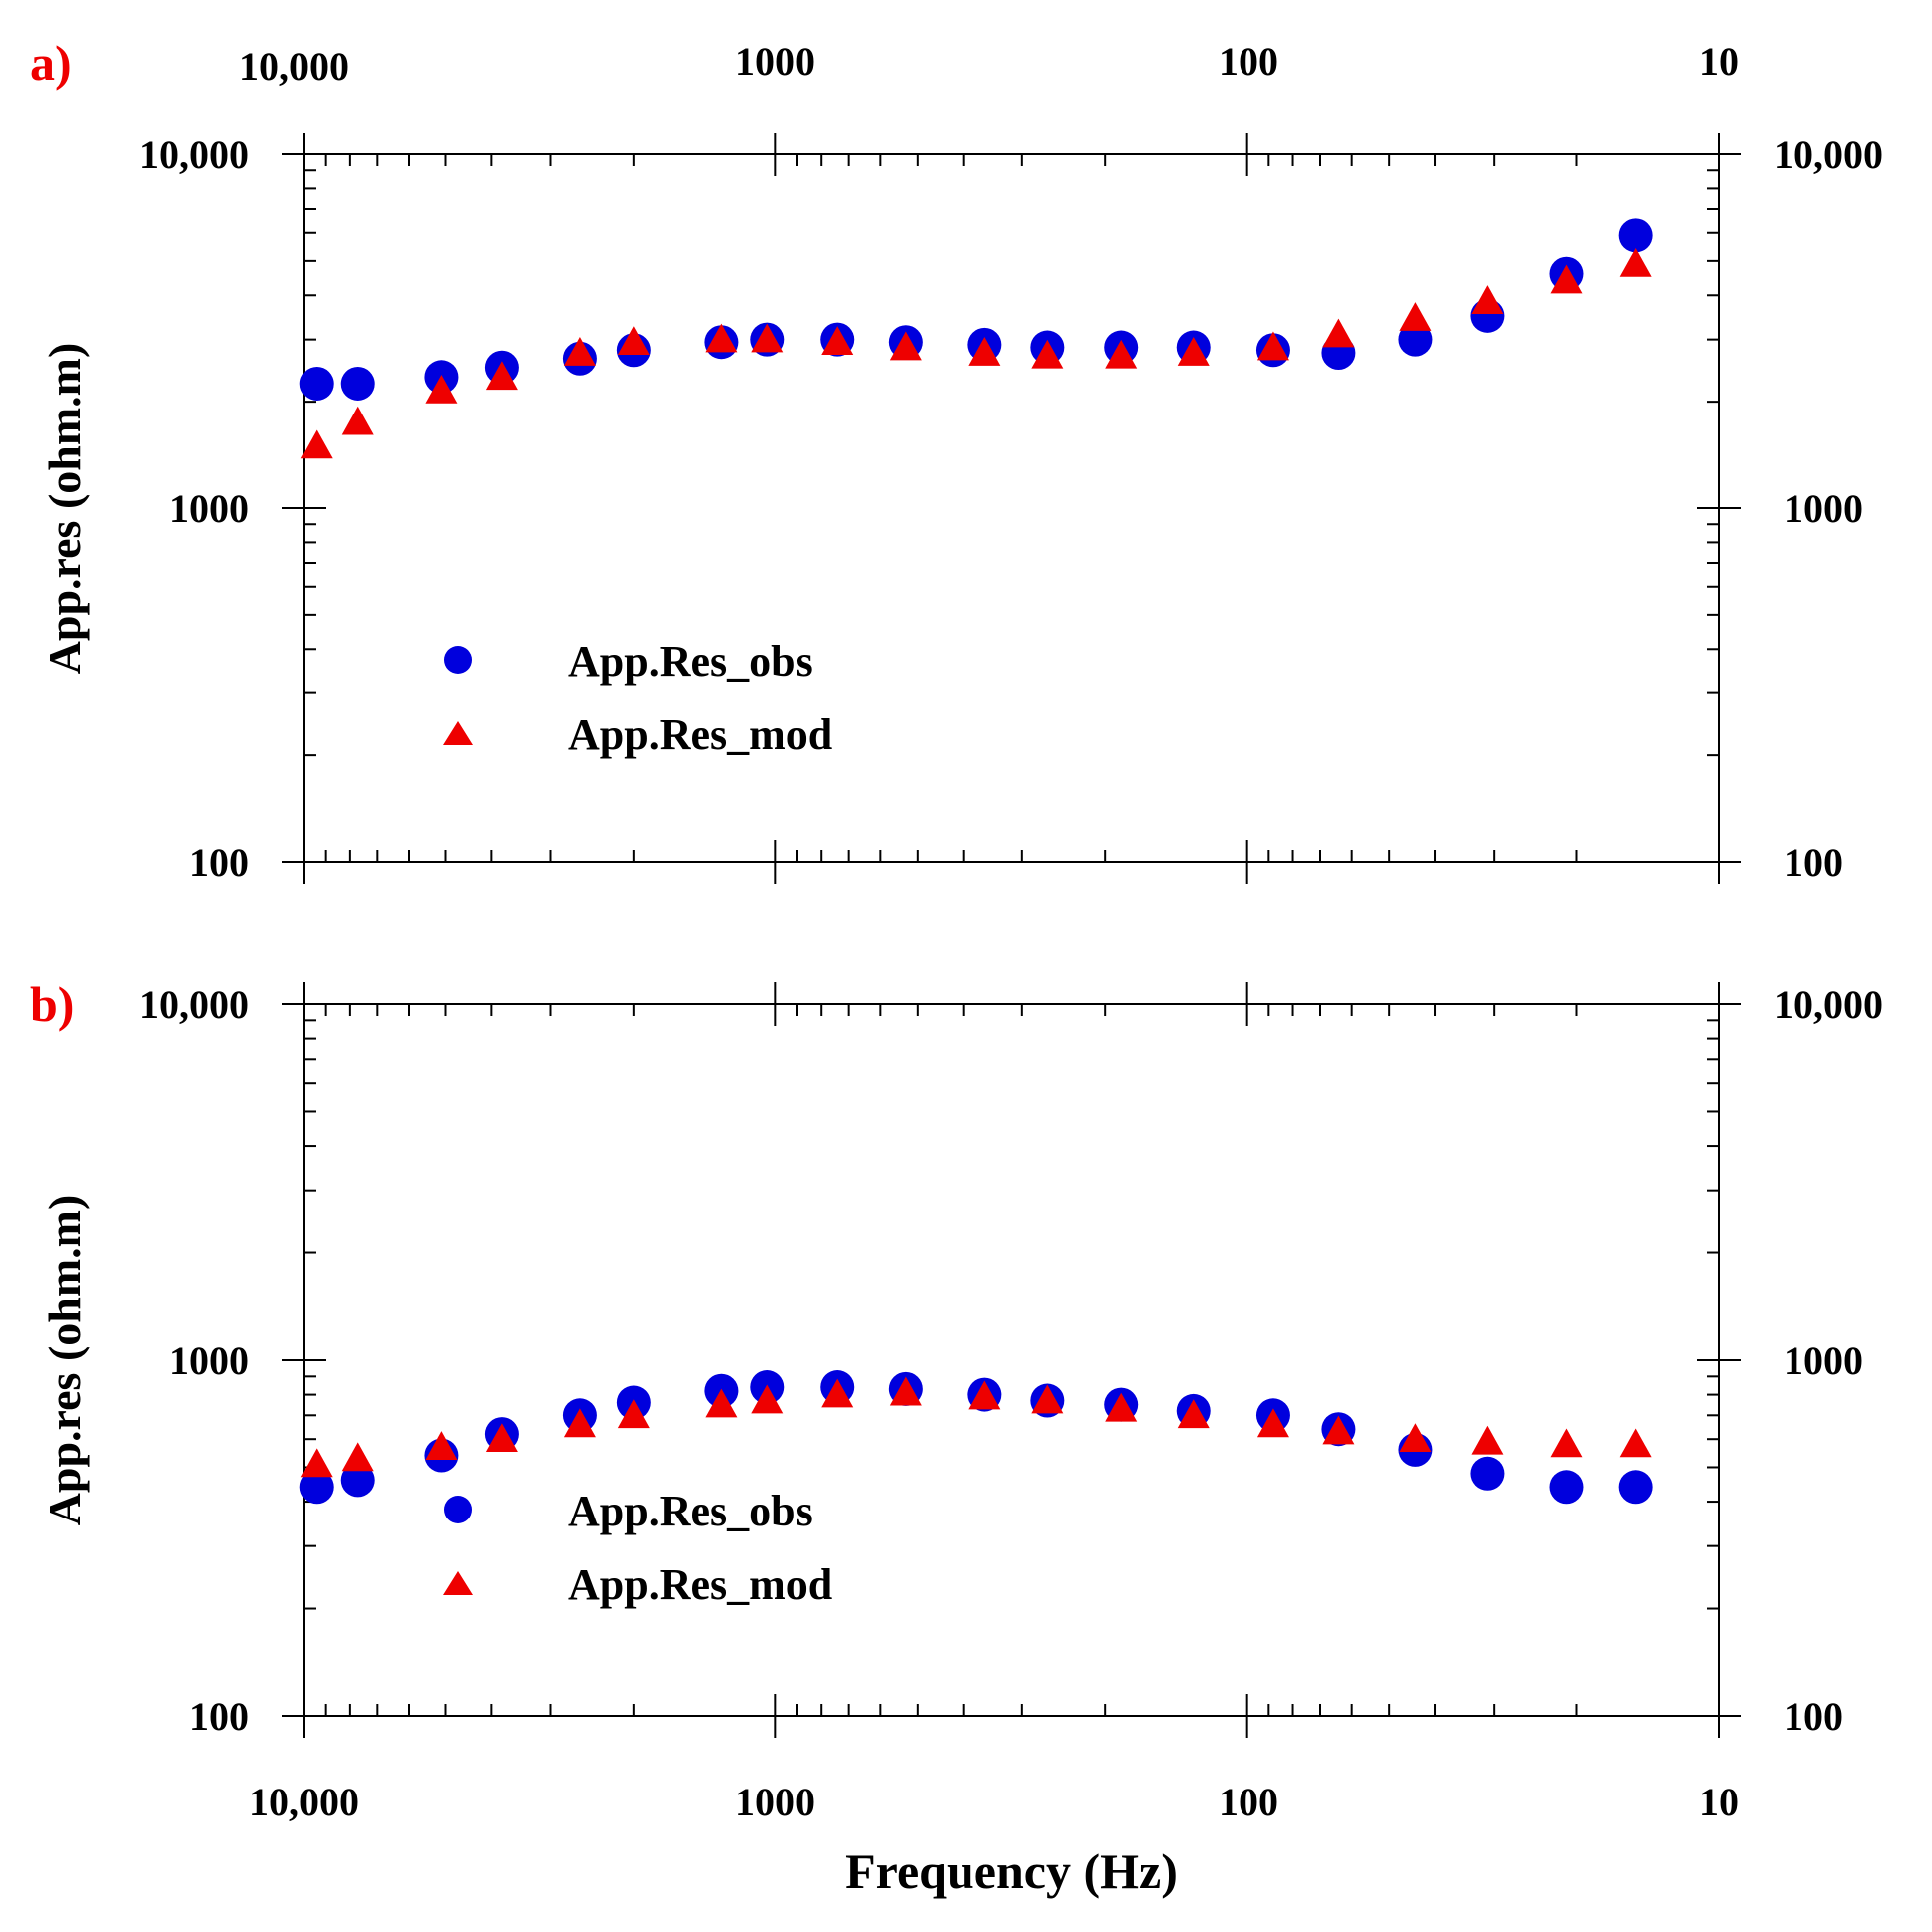  Describe the element at coordinates (775, 1802) in the screenshot. I see `x-bottom-tick-label: 1000` at that location.